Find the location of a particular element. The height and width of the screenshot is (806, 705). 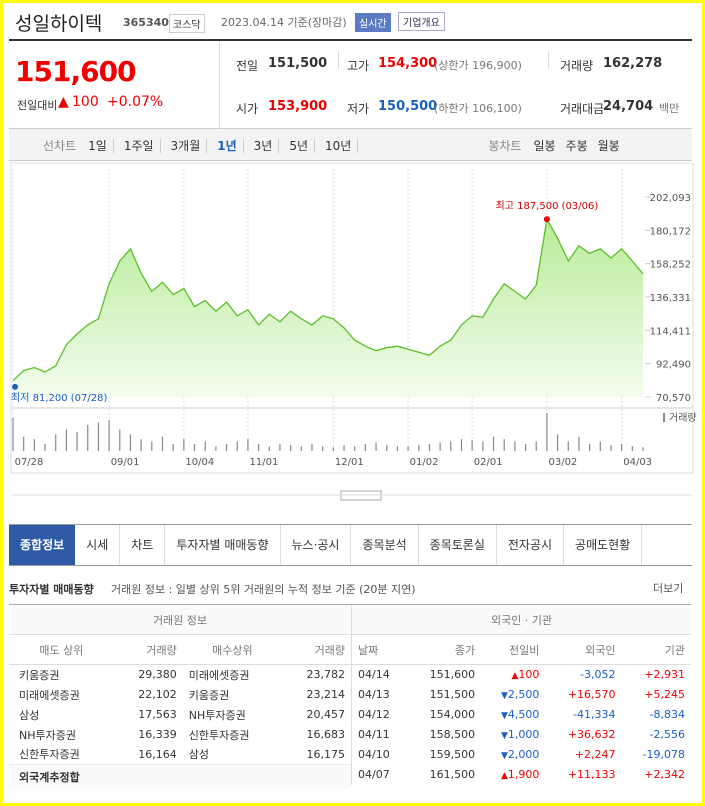

x-tick-label: 09/01 is located at coordinates (125, 462).